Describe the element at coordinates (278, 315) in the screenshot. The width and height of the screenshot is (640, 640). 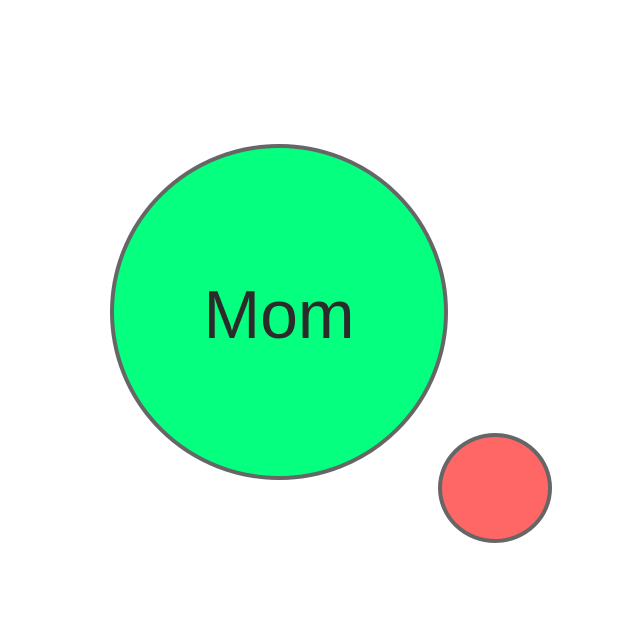
I see `main-node-label: Mom` at that location.